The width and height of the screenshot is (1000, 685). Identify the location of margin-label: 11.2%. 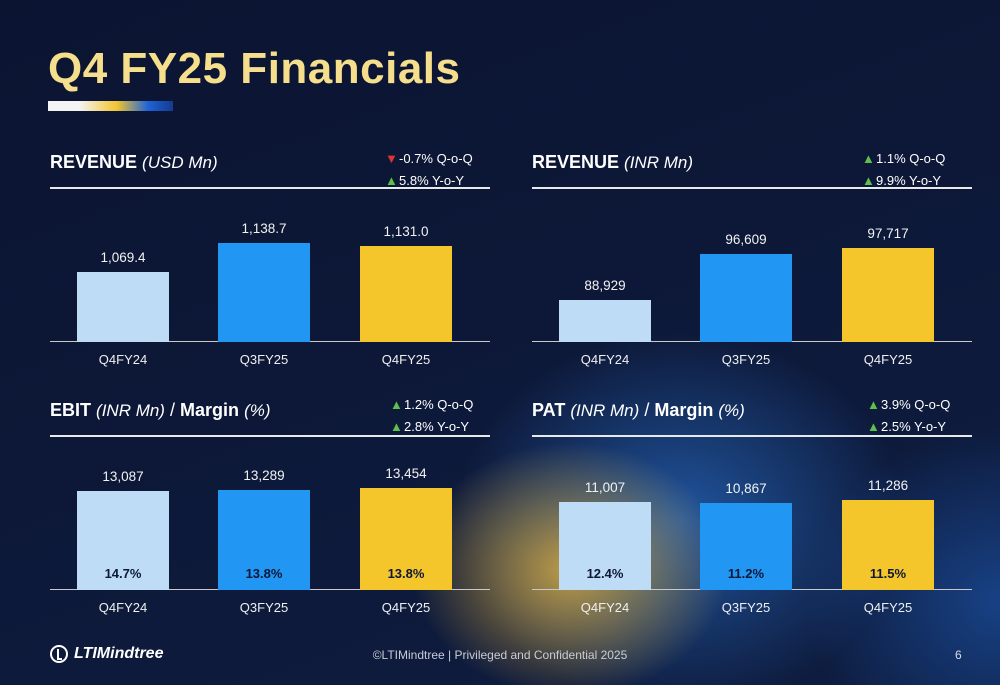
(746, 573).